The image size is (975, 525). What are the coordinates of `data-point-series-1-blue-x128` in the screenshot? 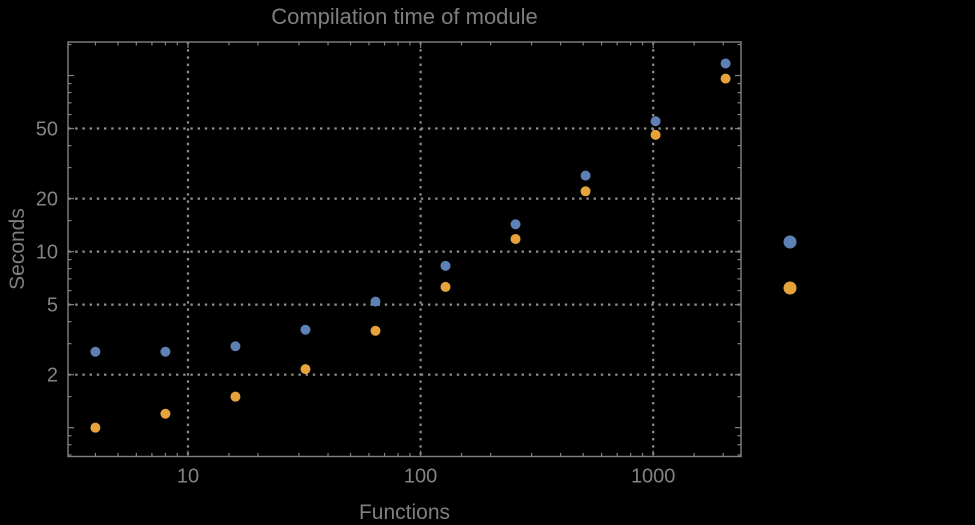 It's located at (445, 265).